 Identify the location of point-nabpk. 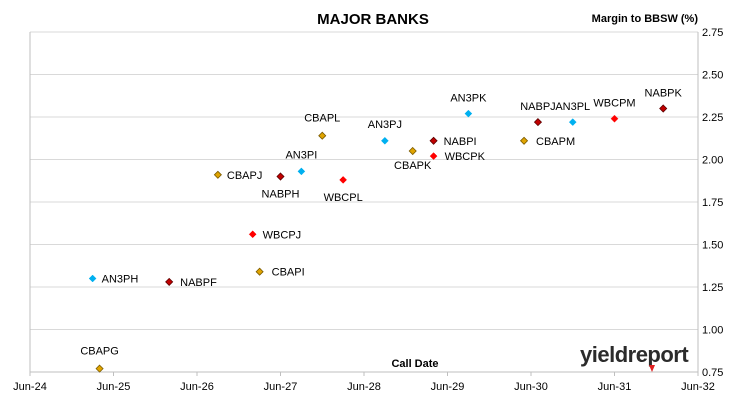
(663, 108).